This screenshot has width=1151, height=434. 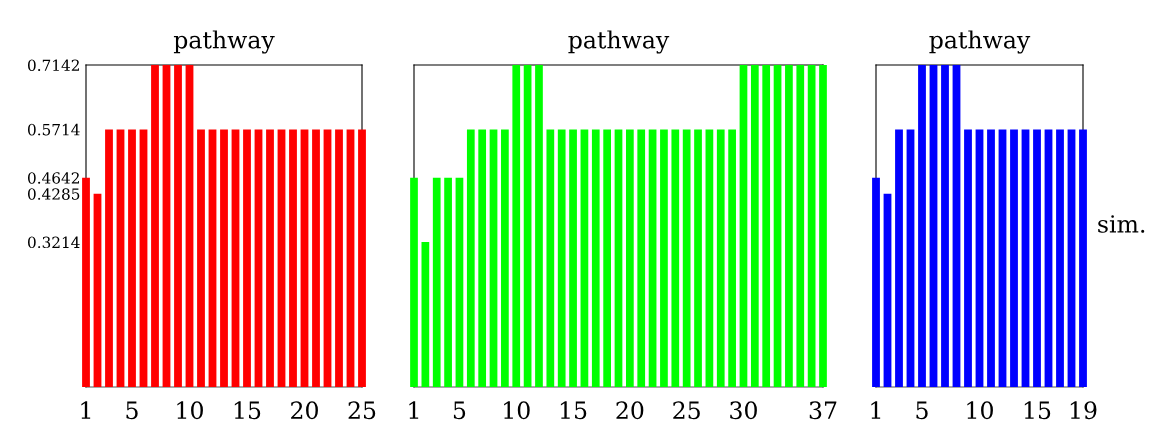 What do you see at coordinates (823, 410) in the screenshot?
I see `x-tick-label: 37` at bounding box center [823, 410].